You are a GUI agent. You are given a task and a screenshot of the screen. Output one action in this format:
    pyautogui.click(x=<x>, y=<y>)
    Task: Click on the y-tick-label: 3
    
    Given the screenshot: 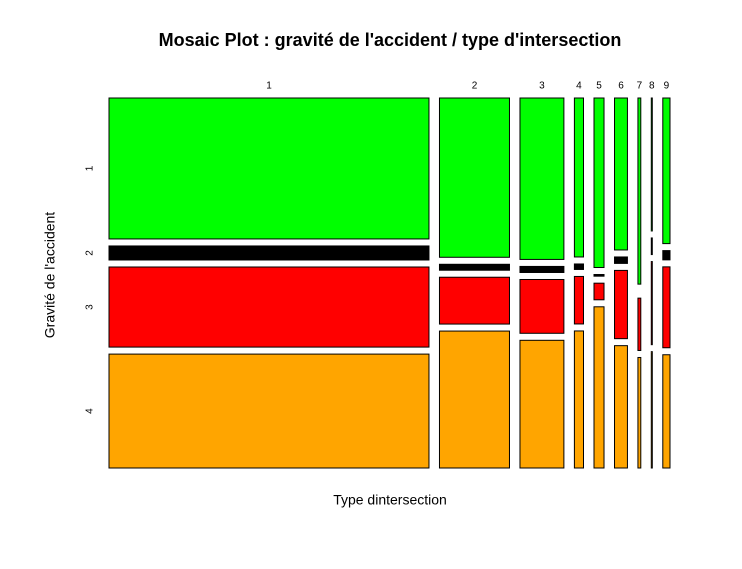 What is the action you would take?
    pyautogui.click(x=90, y=307)
    